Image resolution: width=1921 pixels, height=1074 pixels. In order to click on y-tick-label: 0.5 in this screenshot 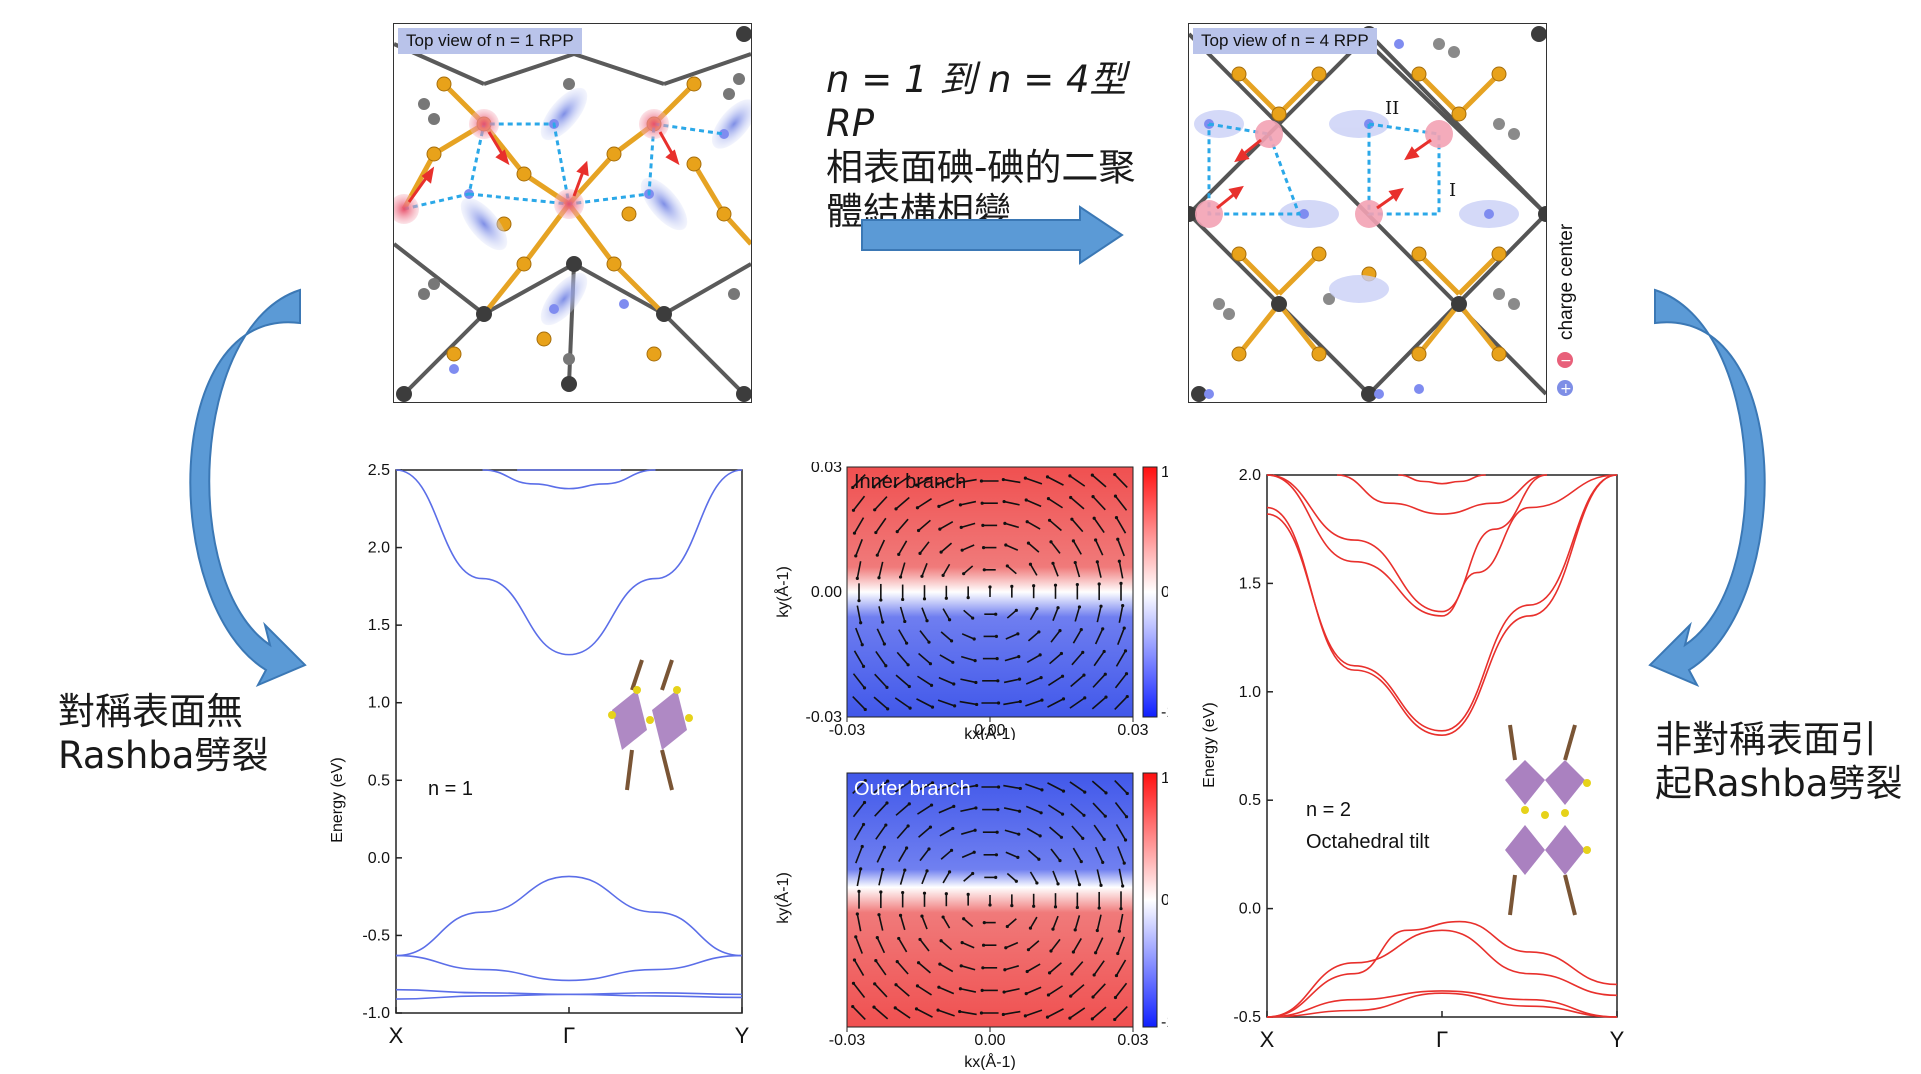, I will do `click(379, 780)`.